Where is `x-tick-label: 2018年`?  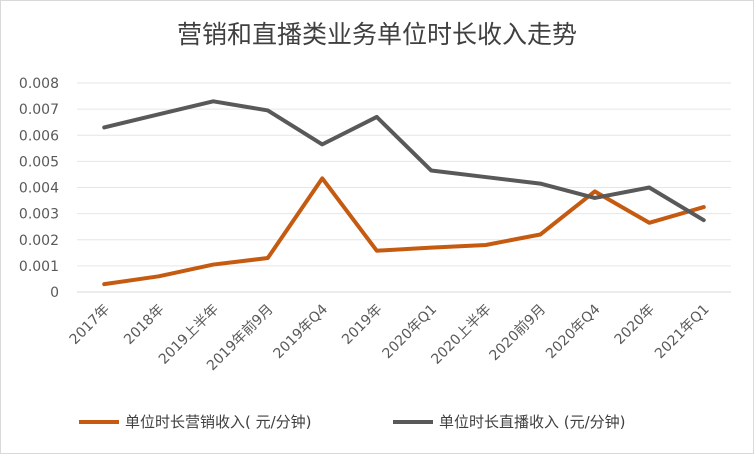 x-tick-label: 2018年 is located at coordinates (144, 325).